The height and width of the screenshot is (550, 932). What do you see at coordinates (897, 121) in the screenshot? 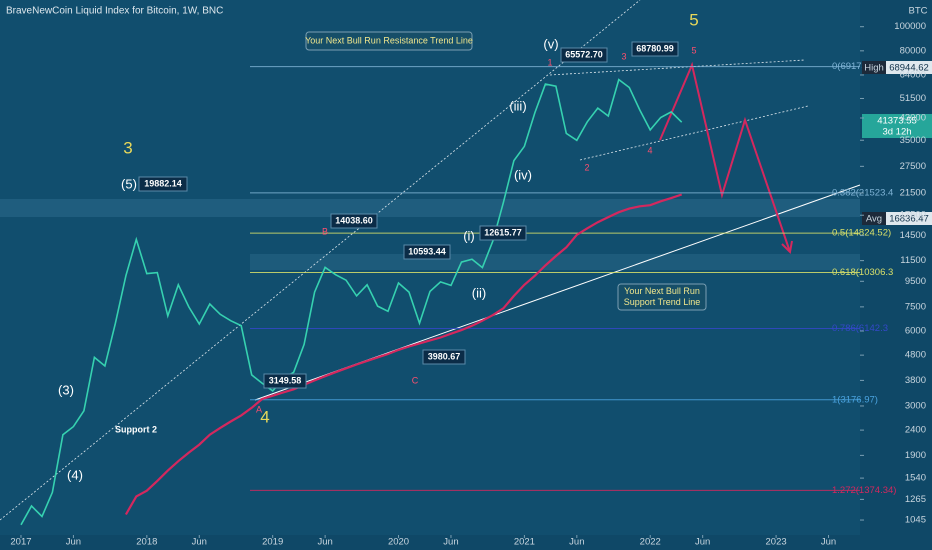
I see `last-value: 41373.55` at bounding box center [897, 121].